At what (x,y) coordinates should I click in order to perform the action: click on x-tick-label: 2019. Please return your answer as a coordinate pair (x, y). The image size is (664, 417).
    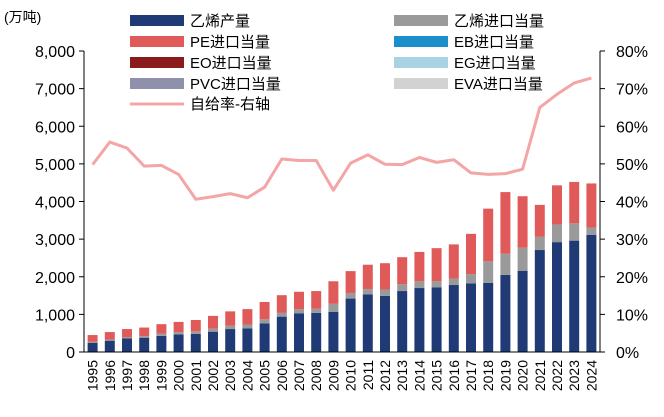
    Looking at the image, I should click on (505, 375).